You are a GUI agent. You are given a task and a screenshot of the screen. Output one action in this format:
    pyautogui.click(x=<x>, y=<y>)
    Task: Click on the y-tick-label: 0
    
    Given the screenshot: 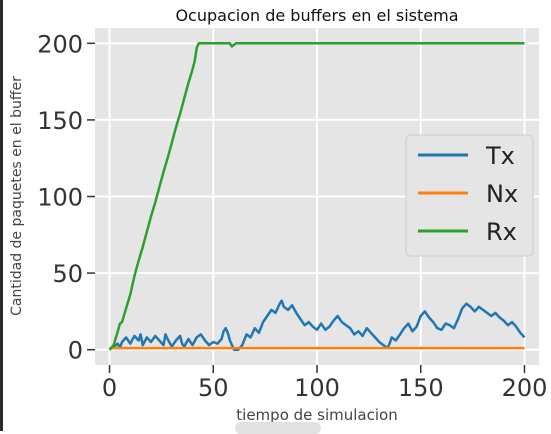 What is the action you would take?
    pyautogui.click(x=75, y=351)
    